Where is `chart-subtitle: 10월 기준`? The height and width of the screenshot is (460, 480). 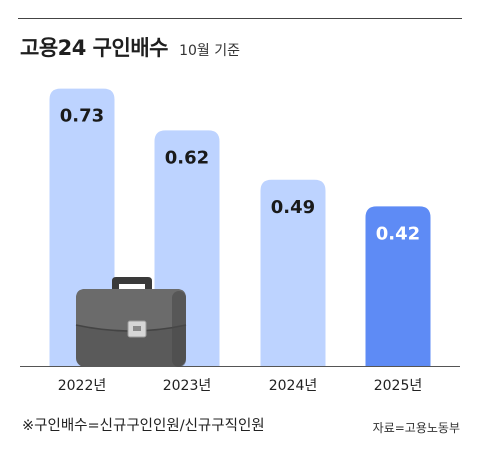
chart-subtitle: 10월 기준 is located at coordinates (209, 51).